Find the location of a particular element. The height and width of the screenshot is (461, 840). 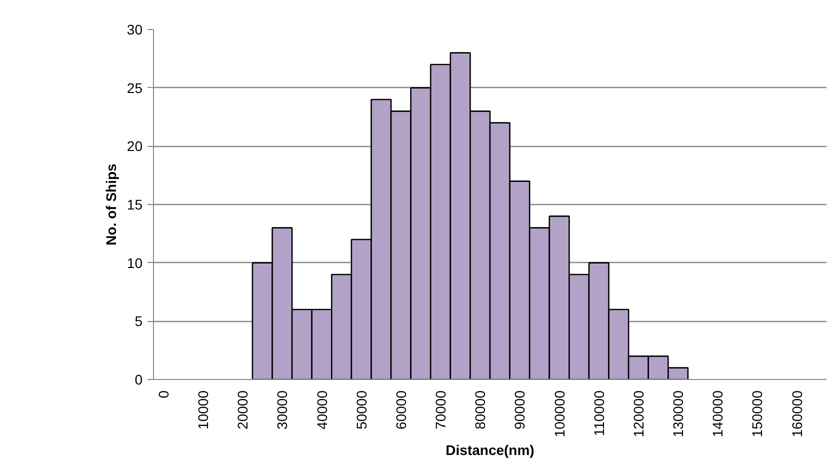

y-tick-label: 25 is located at coordinates (134, 88).